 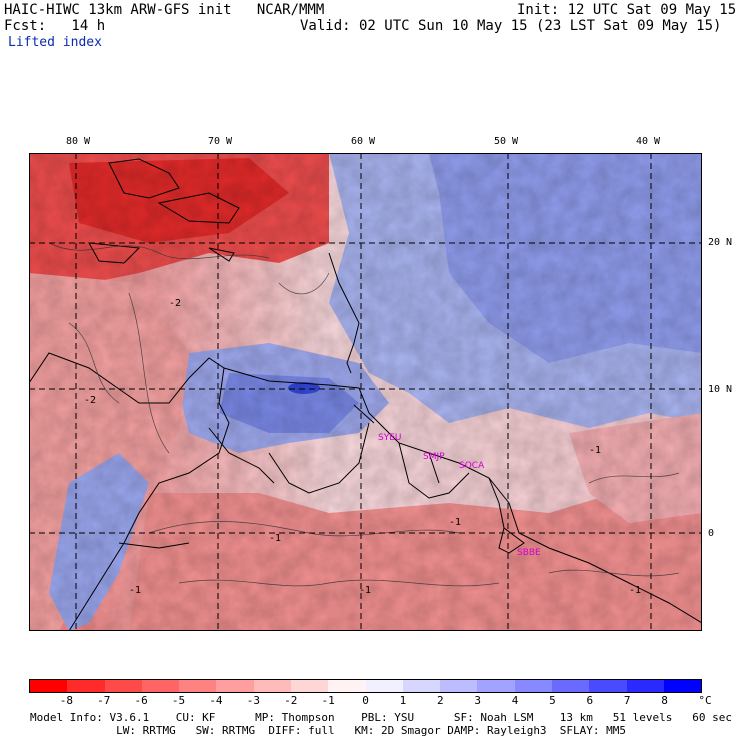 What do you see at coordinates (55, 26) in the screenshot?
I see `forecast-hour: Fcst: 14 h` at bounding box center [55, 26].